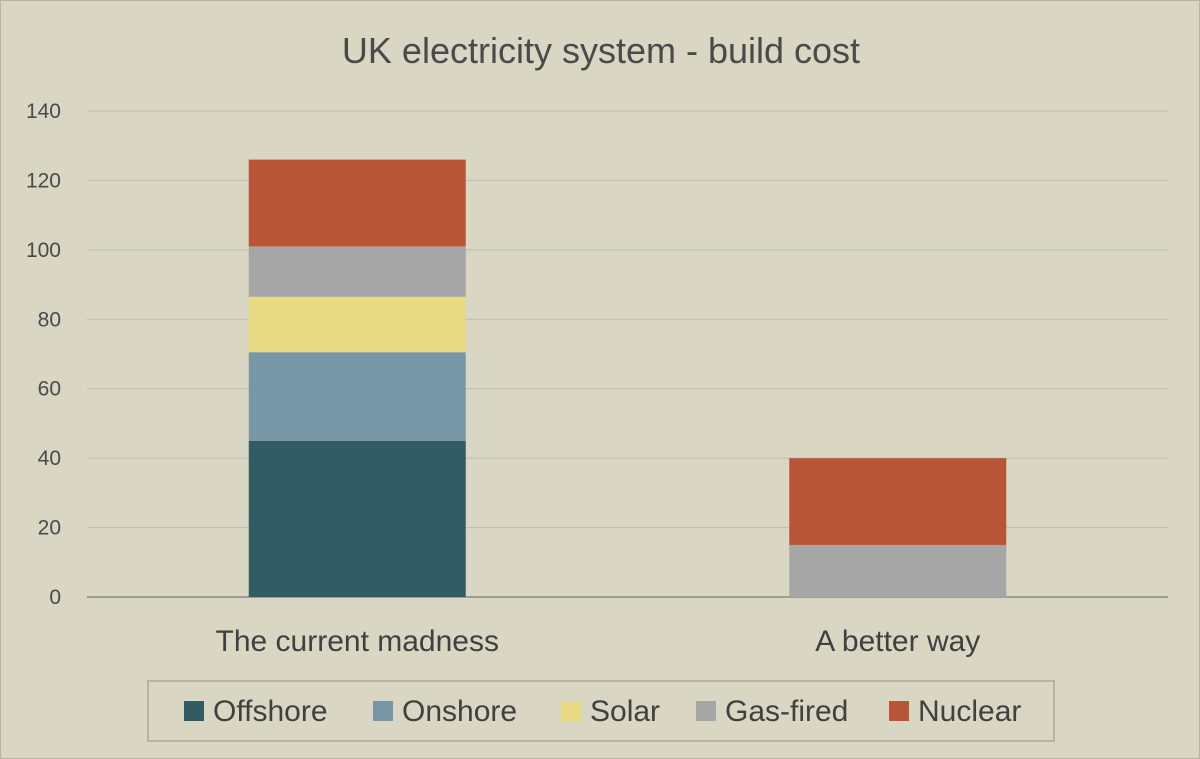  I want to click on y-tick-label: 20, so click(49, 528).